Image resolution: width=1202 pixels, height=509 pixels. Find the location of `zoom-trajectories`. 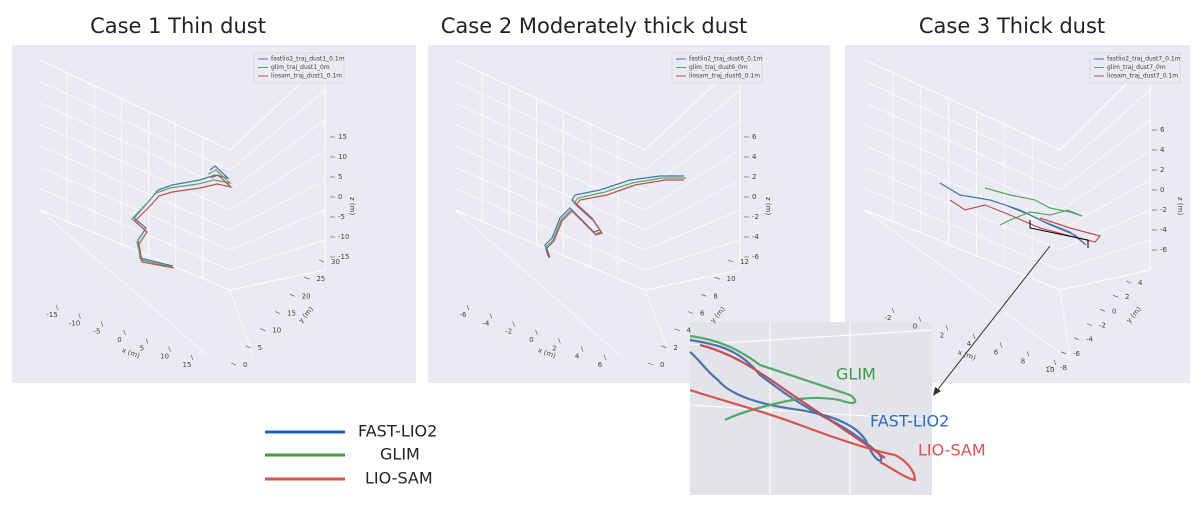

zoom-trajectories is located at coordinates (803, 408).